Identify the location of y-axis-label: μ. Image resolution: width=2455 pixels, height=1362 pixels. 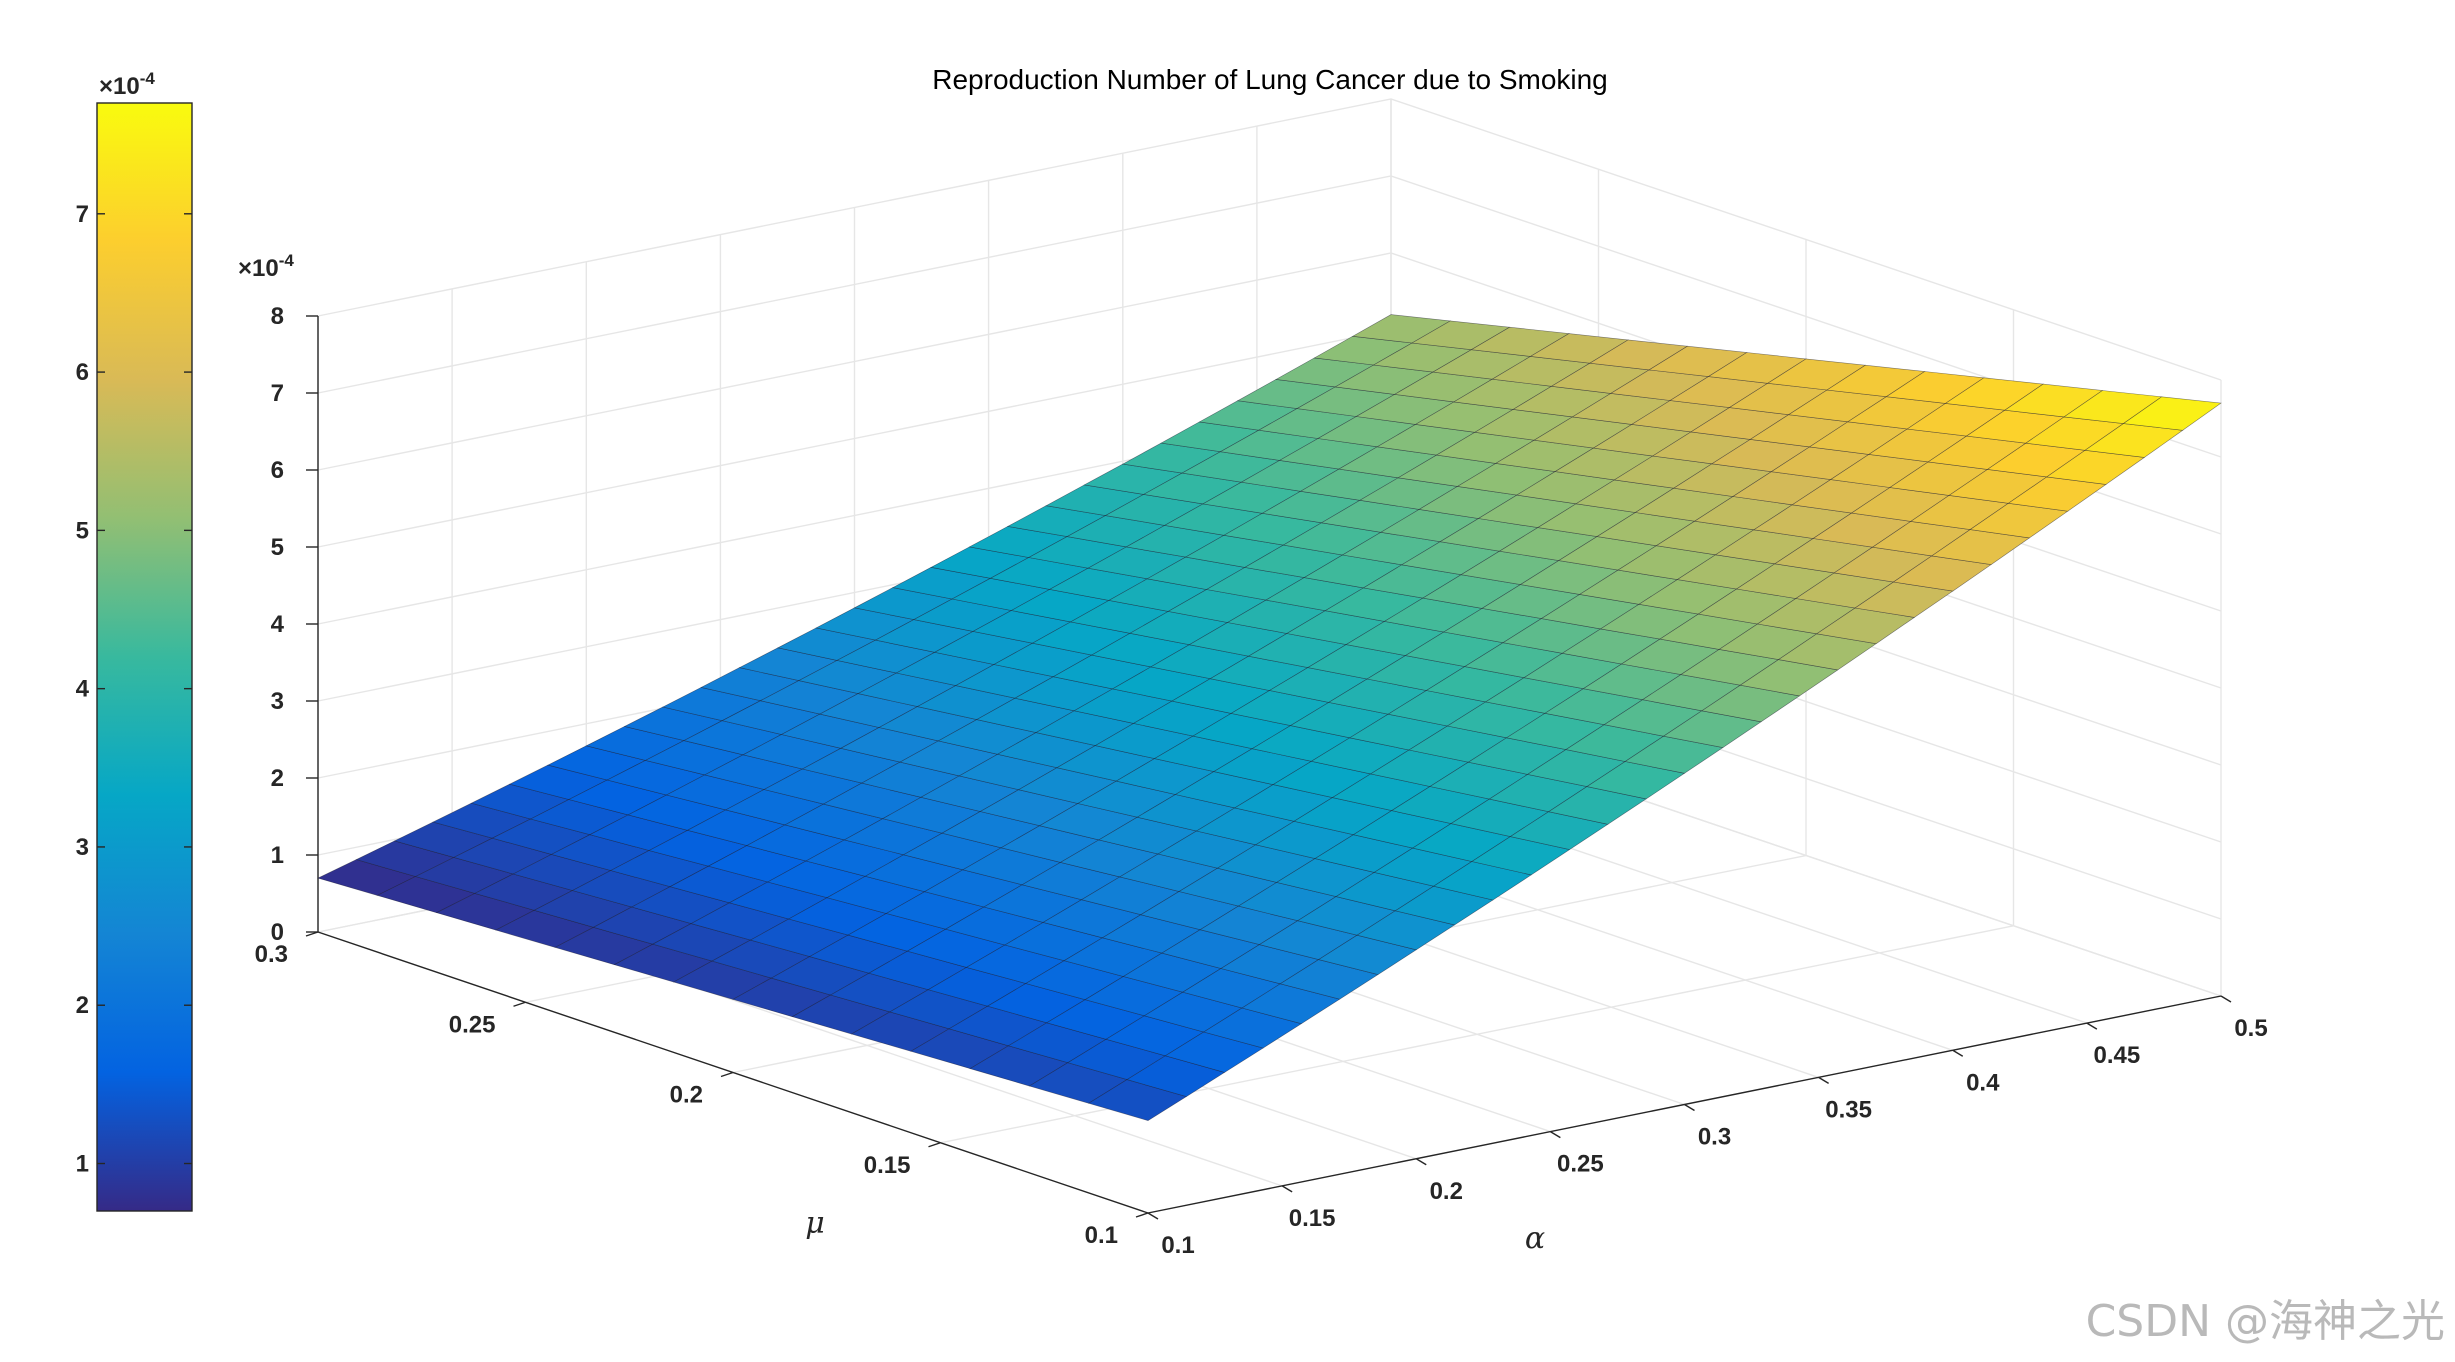
(815, 1223).